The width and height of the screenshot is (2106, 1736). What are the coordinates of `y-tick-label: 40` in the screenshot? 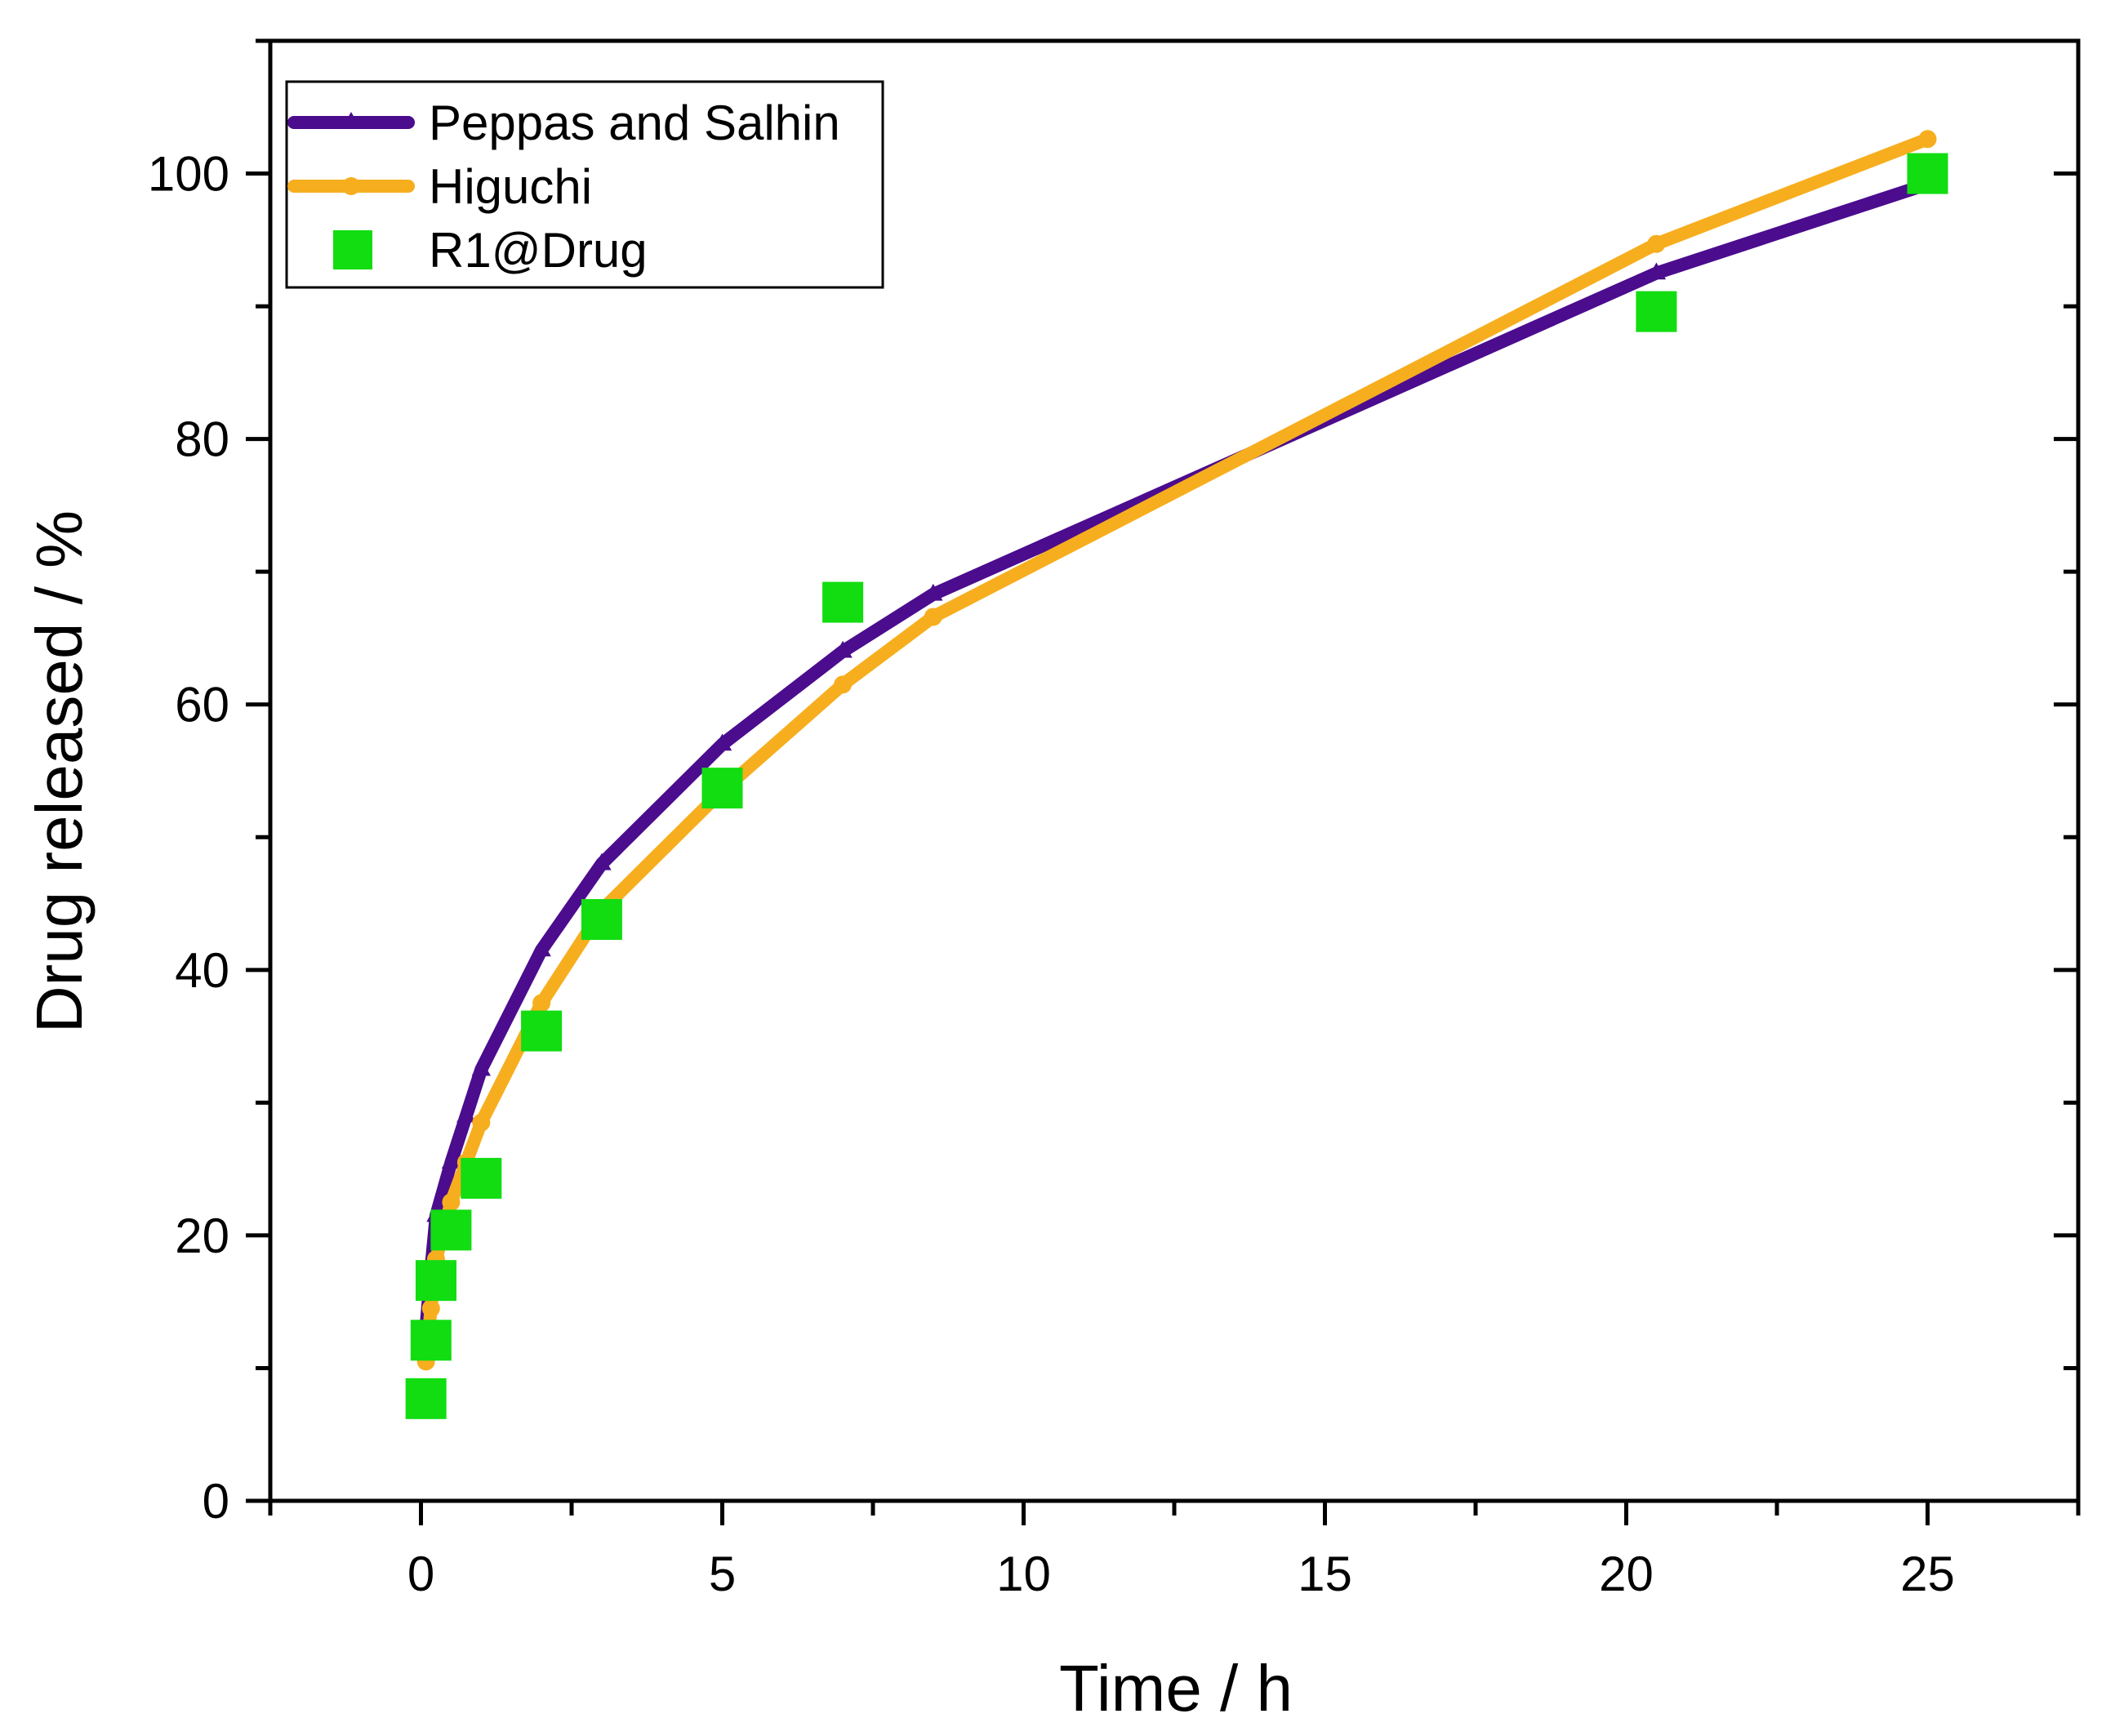 It's located at (202, 971).